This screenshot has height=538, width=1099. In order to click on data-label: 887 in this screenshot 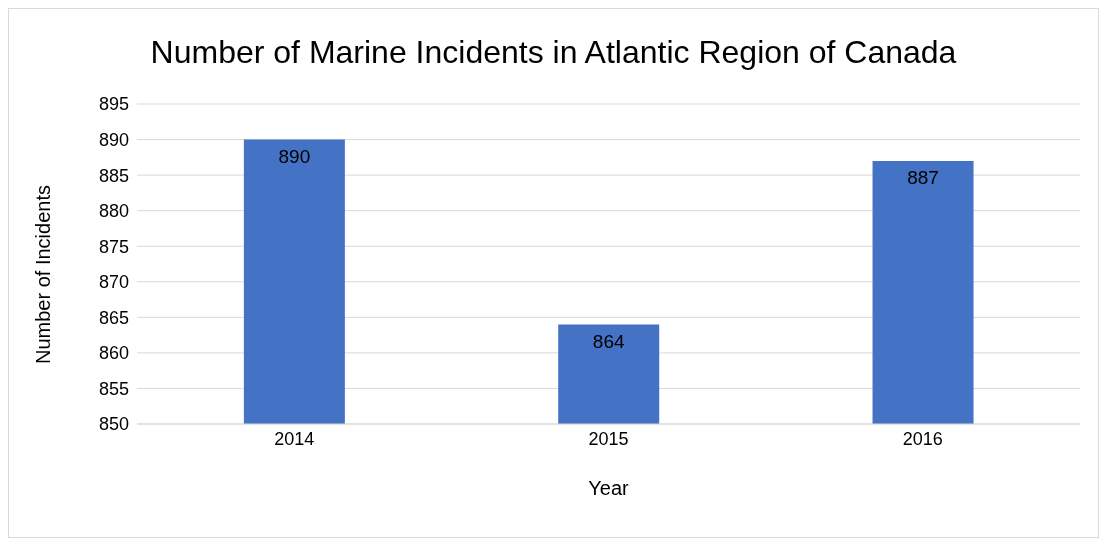, I will do `click(923, 178)`.